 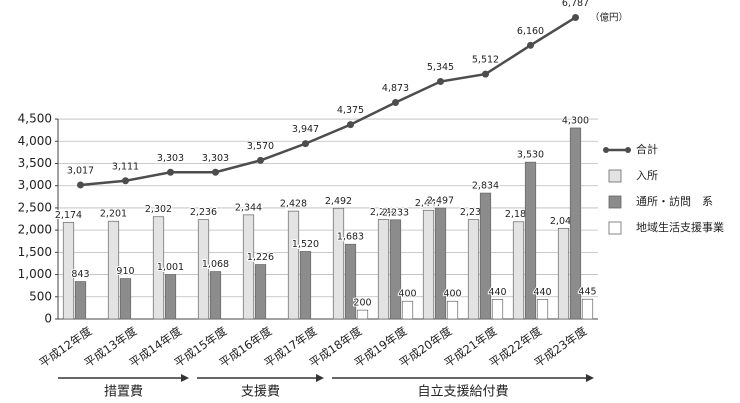 I want to click on y-tick-label: 4,500, so click(x=35, y=119).